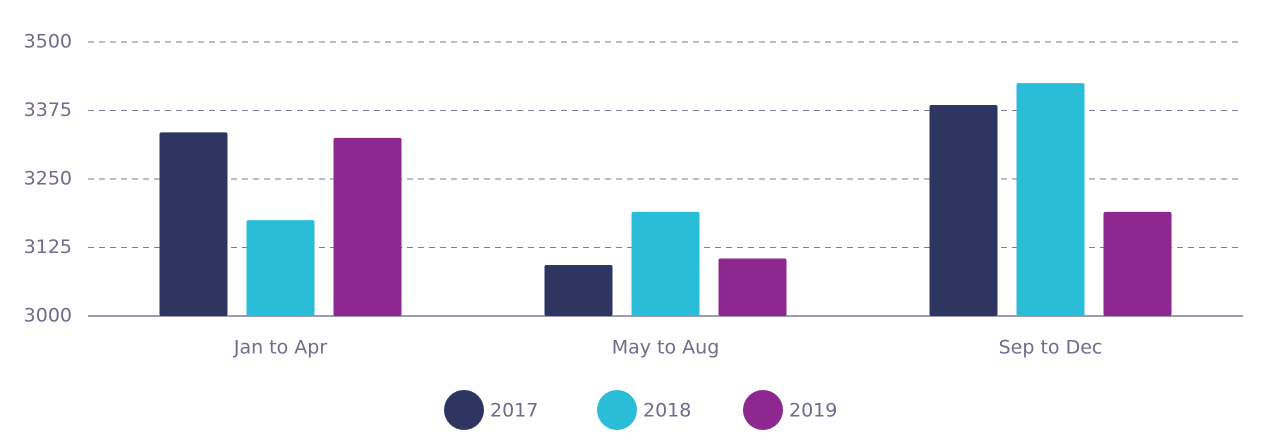 The height and width of the screenshot is (436, 1261). I want to click on x-tick-label: Jan to Apr, so click(280, 348).